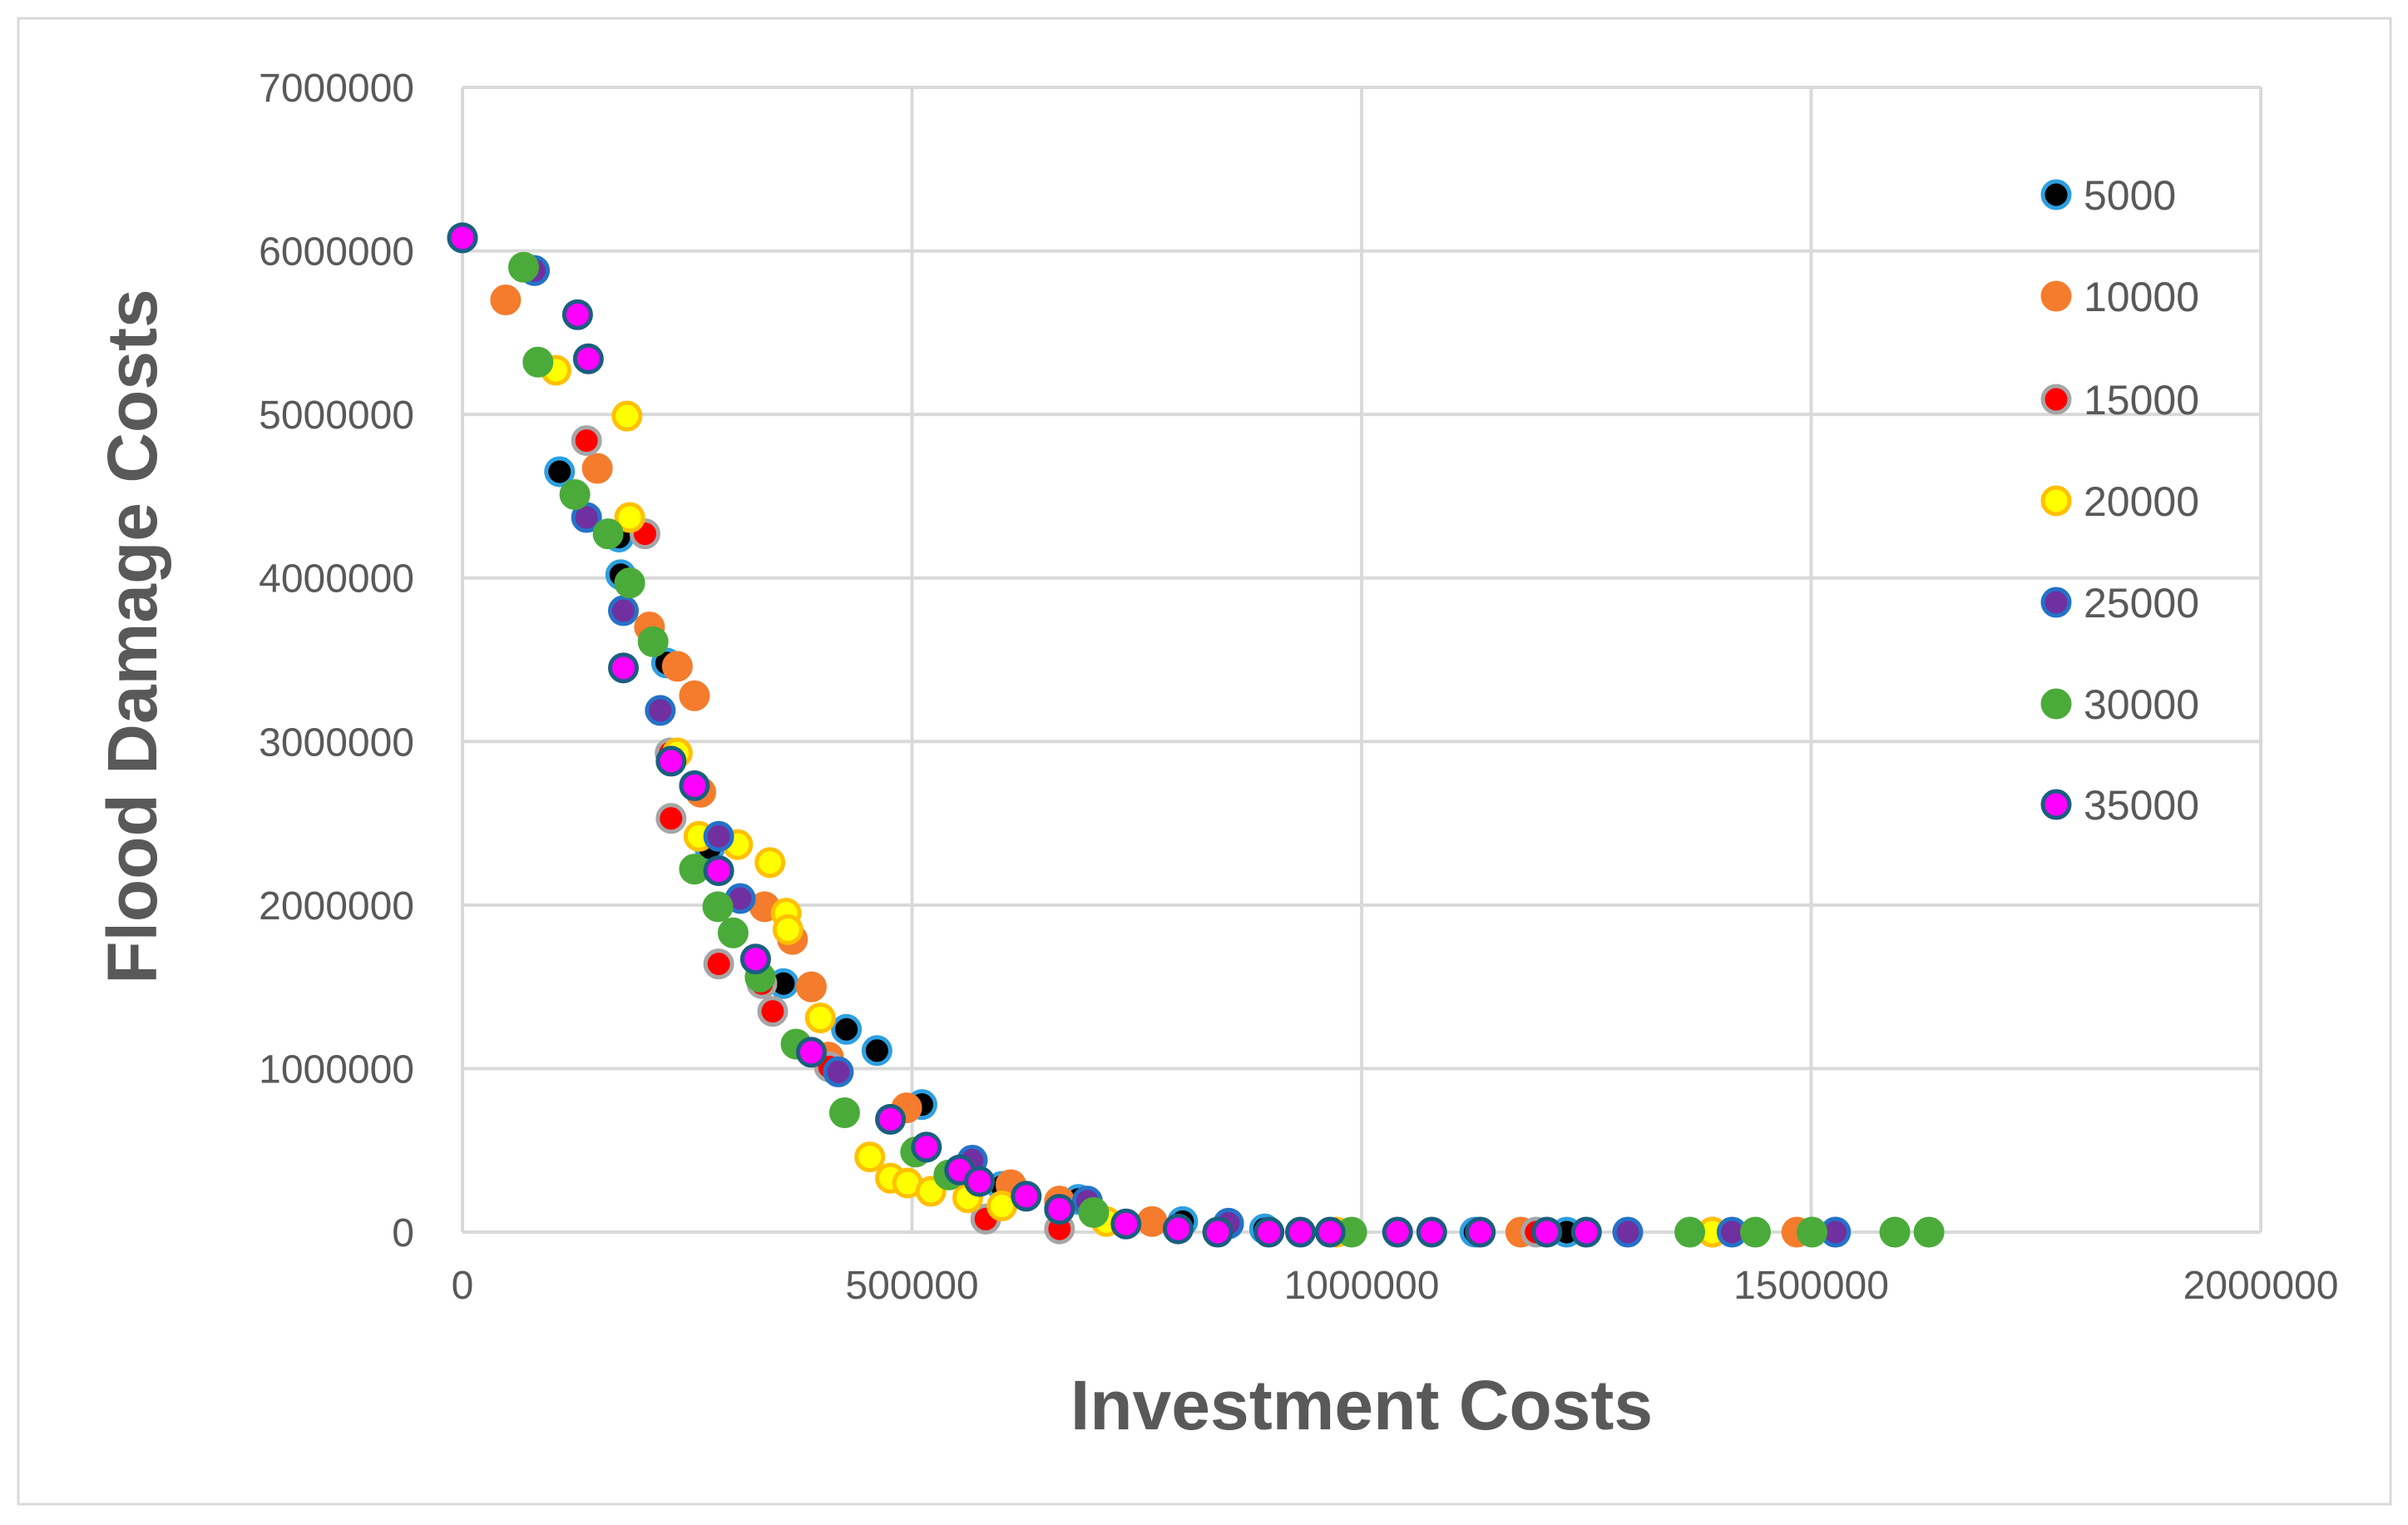  I want to click on legend-item: 5000, so click(2108, 195).